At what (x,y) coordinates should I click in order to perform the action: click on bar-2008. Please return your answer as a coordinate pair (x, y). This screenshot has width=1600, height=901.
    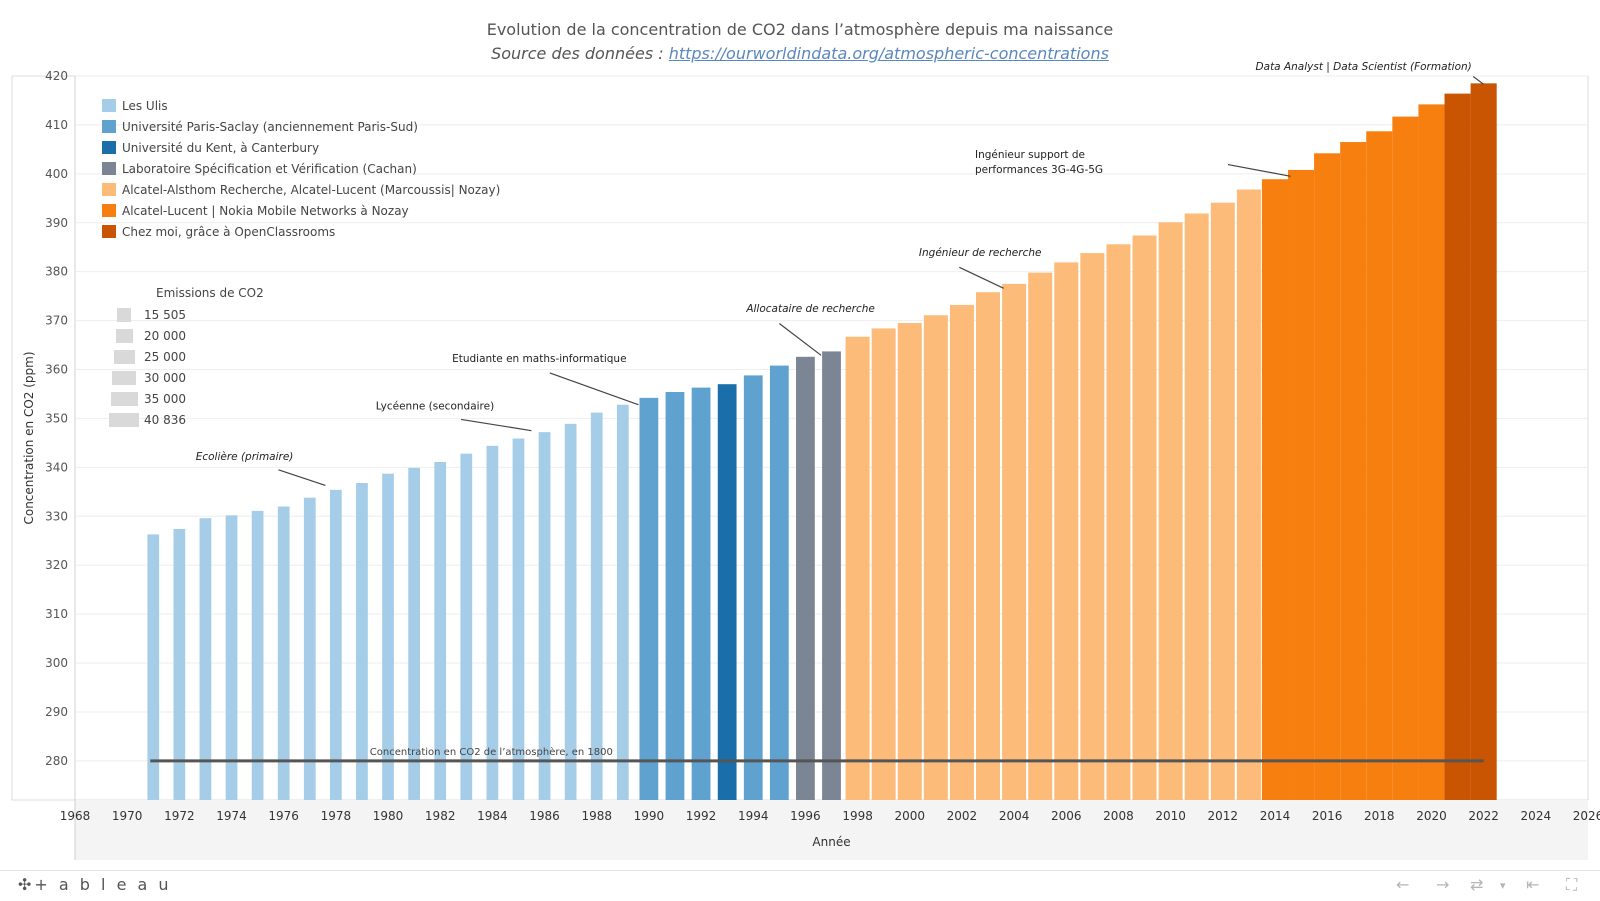
    Looking at the image, I should click on (1118, 522).